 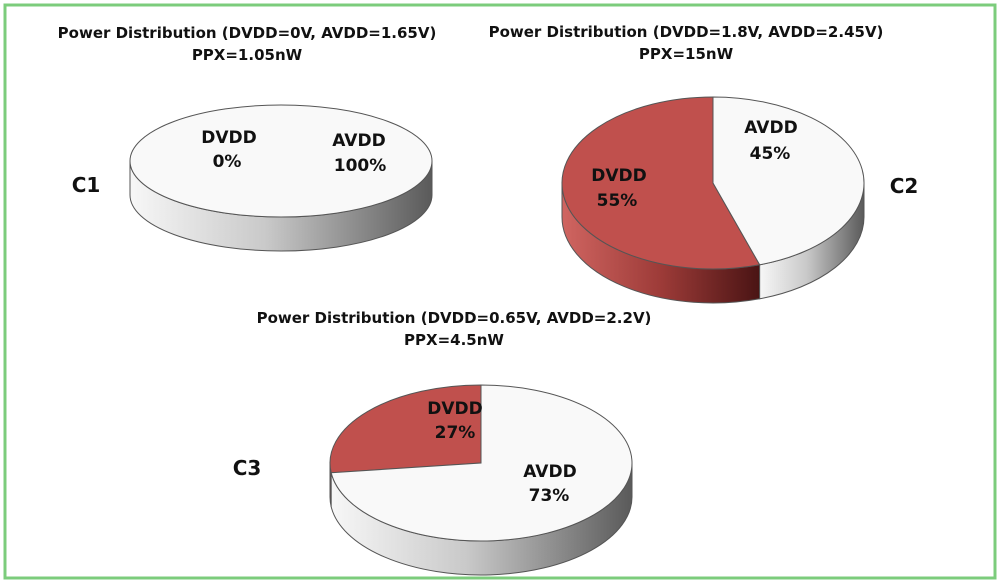 What do you see at coordinates (247, 468) in the screenshot?
I see `chart-c3-id: C3` at bounding box center [247, 468].